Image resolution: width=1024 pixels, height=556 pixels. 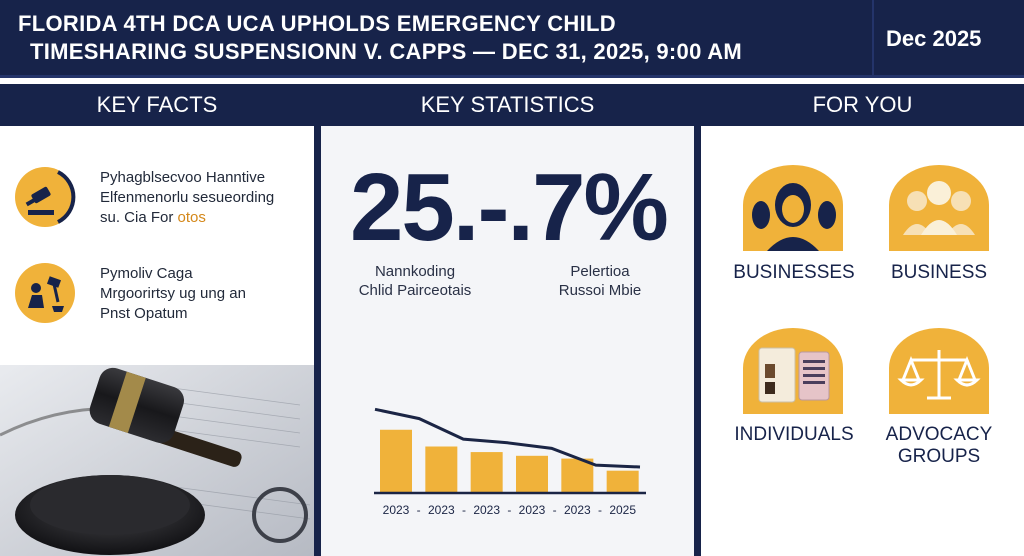 What do you see at coordinates (794, 434) in the screenshot?
I see `audience-label-individuals: INDIVIDUALS` at bounding box center [794, 434].